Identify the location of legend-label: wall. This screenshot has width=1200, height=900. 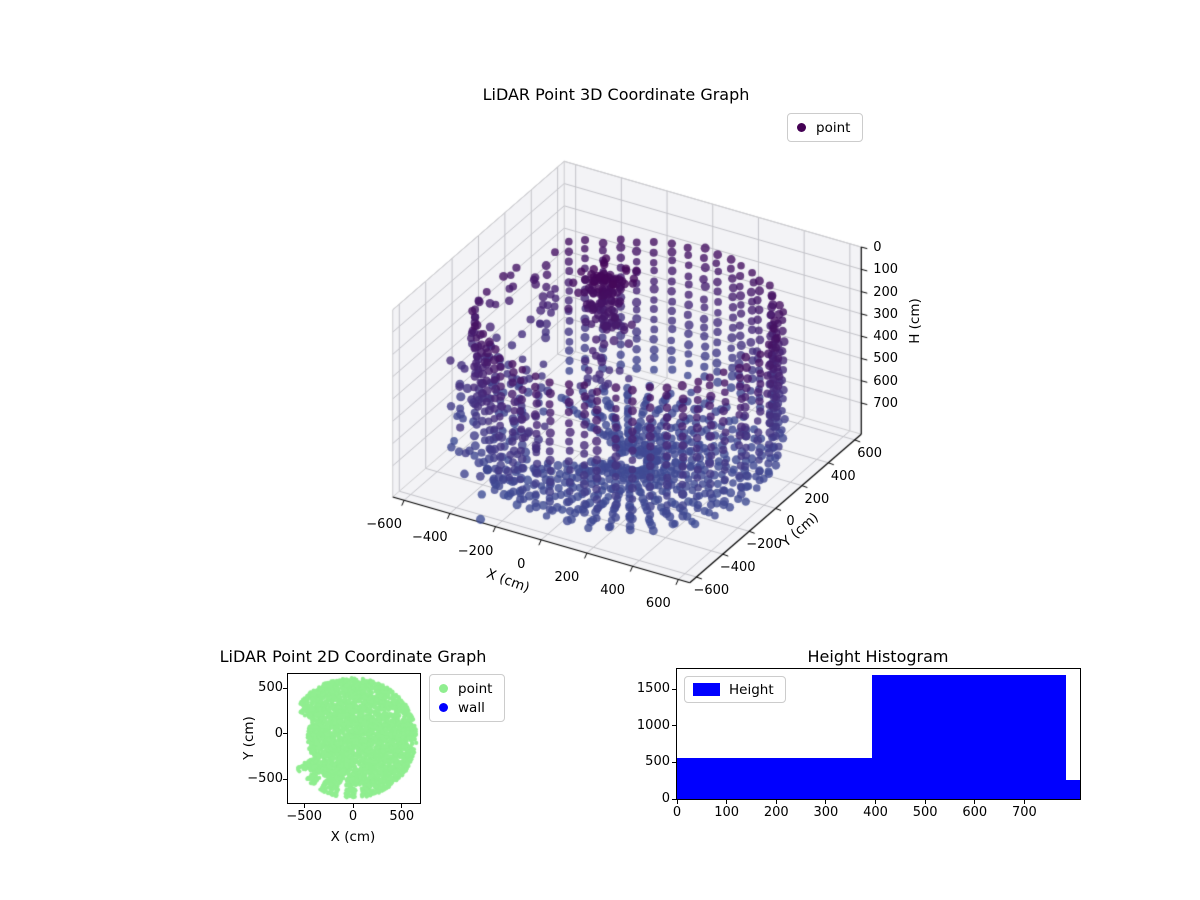
(471, 707).